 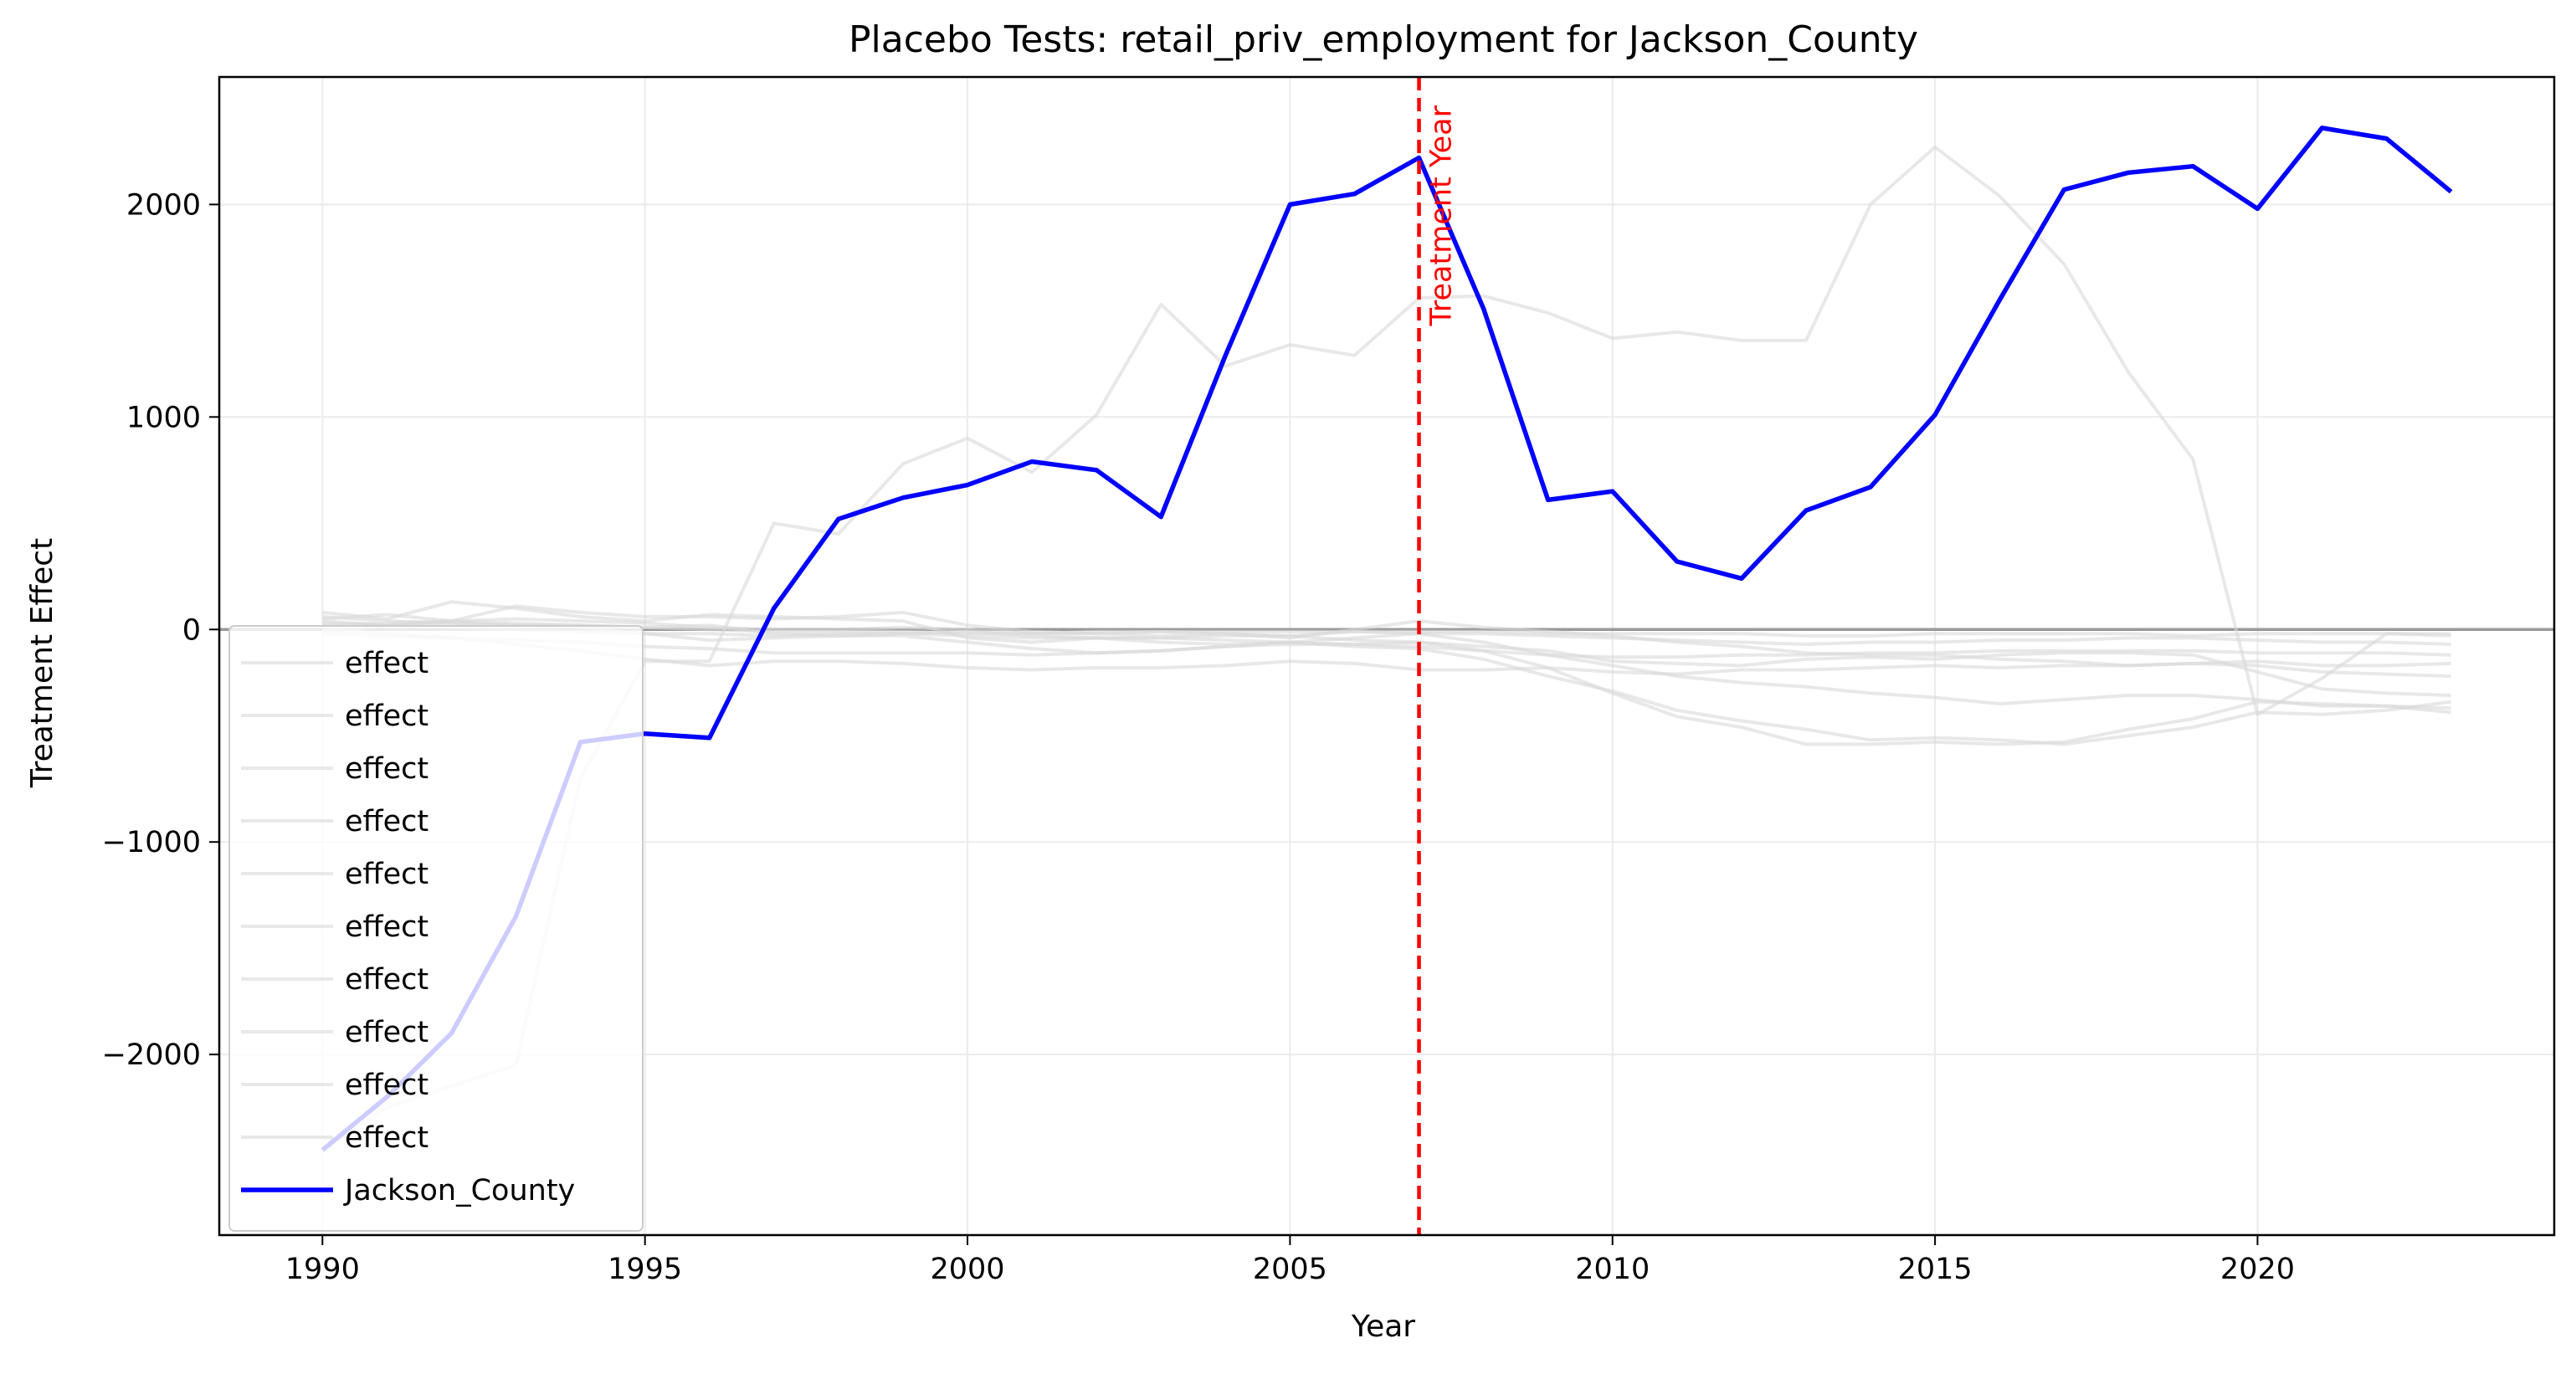 What do you see at coordinates (163, 418) in the screenshot?
I see `y-tick-label: 1000` at bounding box center [163, 418].